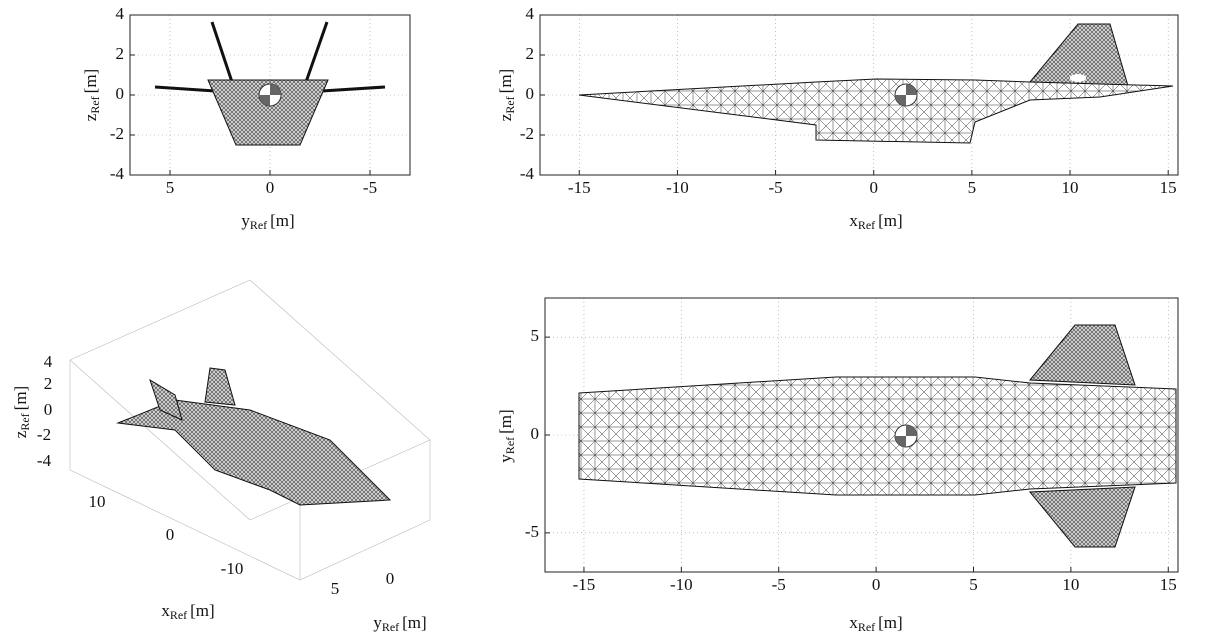 This screenshot has width=1207, height=644. What do you see at coordinates (1078, 78) in the screenshot?
I see `marker` at bounding box center [1078, 78].